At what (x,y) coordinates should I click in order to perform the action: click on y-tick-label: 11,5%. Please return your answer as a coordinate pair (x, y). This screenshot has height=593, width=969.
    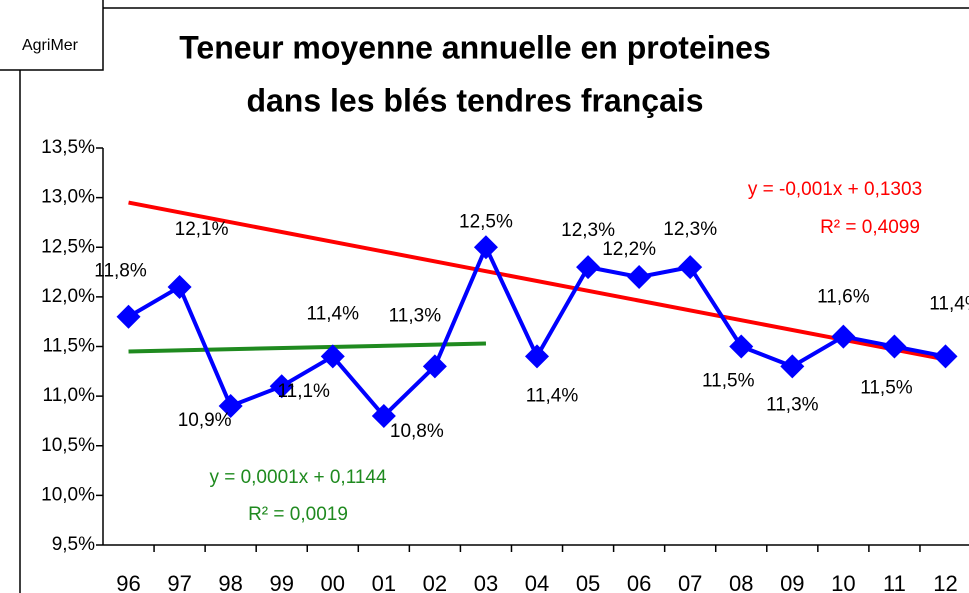
    Looking at the image, I should click on (69, 346).